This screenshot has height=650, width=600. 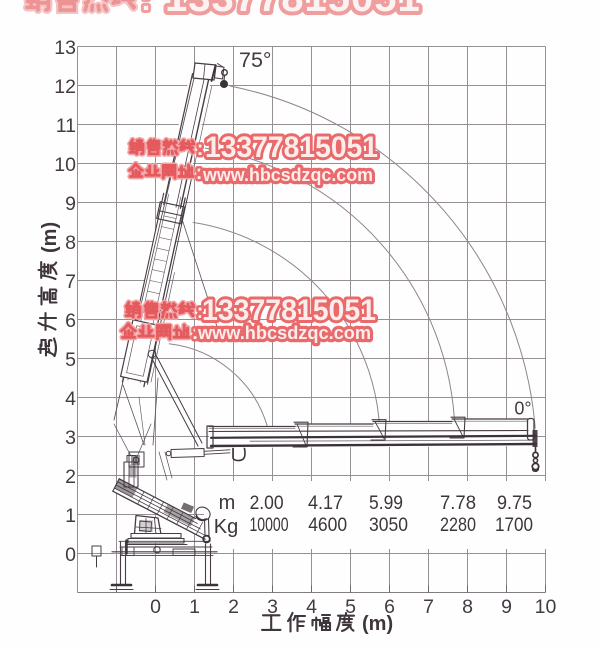 What do you see at coordinates (65, 87) in the screenshot?
I see `svg-text: 12` at bounding box center [65, 87].